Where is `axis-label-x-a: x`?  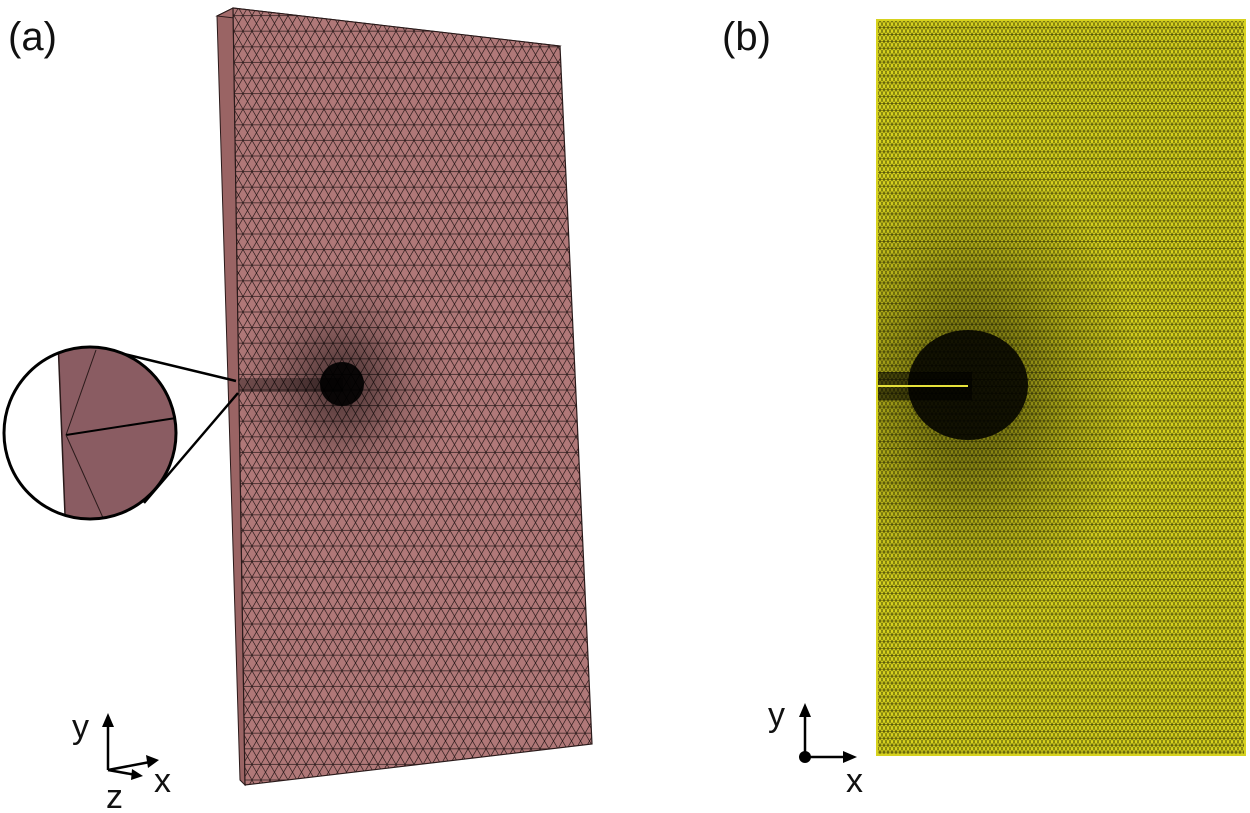
axis-label-x-a: x is located at coordinates (162, 781).